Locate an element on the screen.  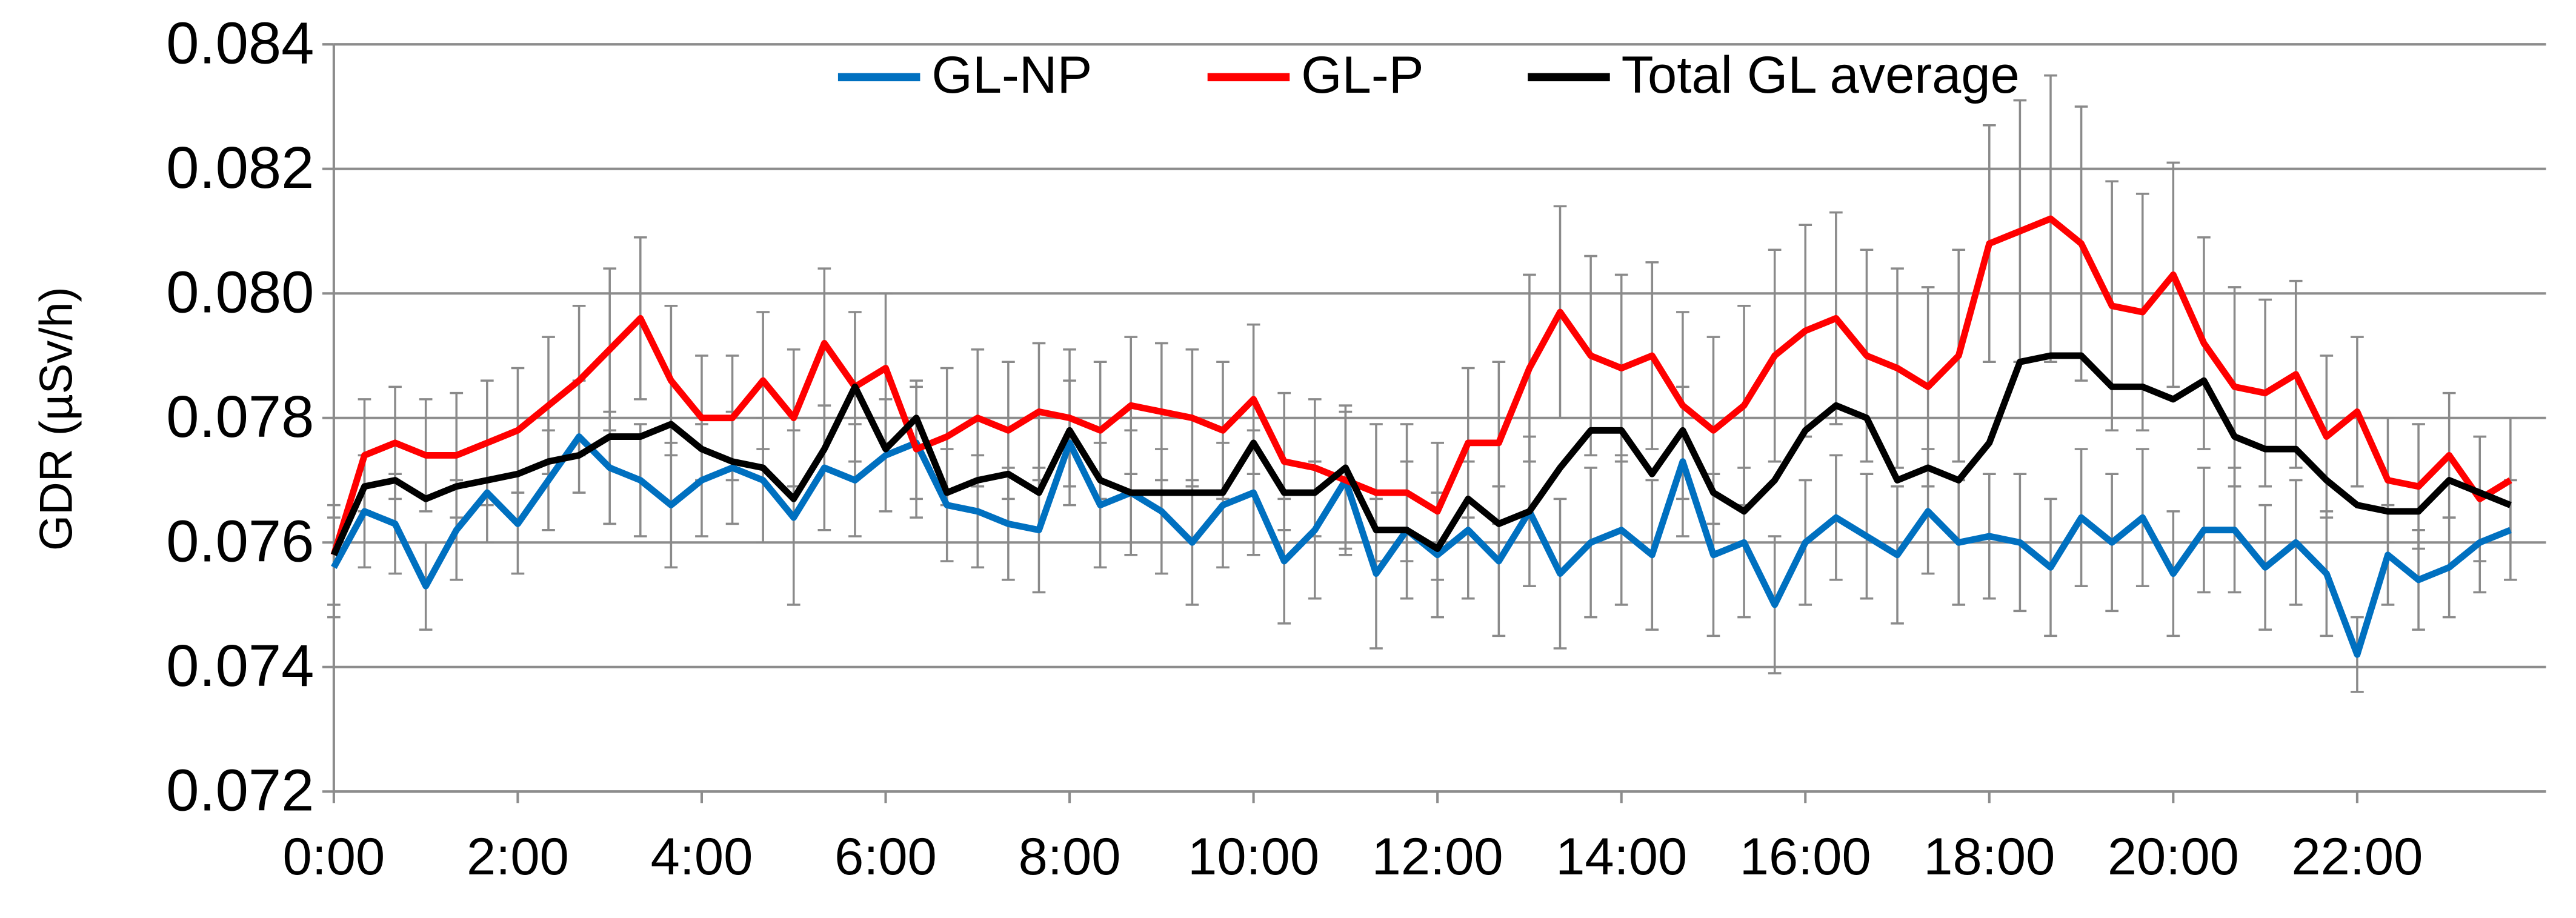
x-tick-label: 20:00 is located at coordinates (2173, 856).